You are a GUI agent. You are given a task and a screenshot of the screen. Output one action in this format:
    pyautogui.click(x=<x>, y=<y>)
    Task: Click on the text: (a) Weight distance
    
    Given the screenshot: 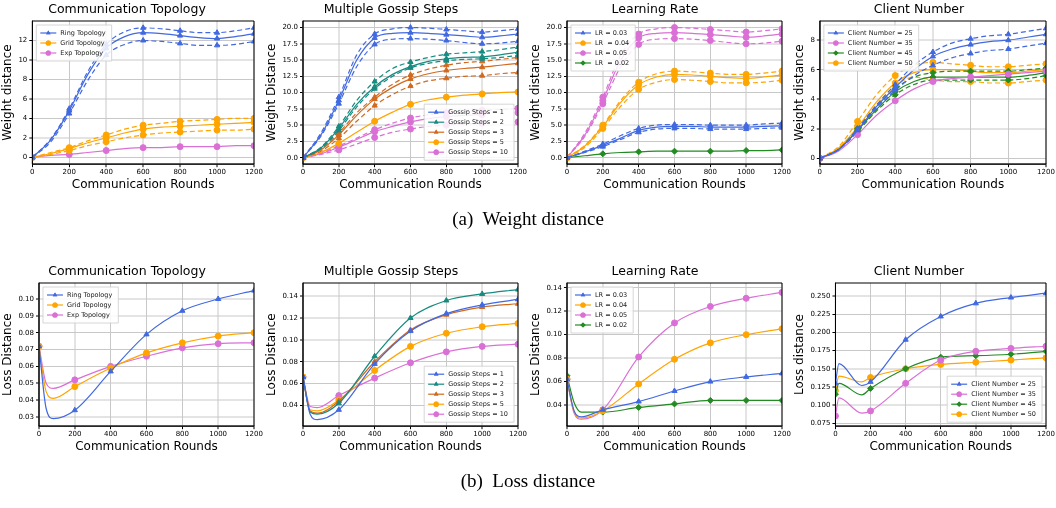 What is the action you would take?
    pyautogui.click(x=528, y=219)
    